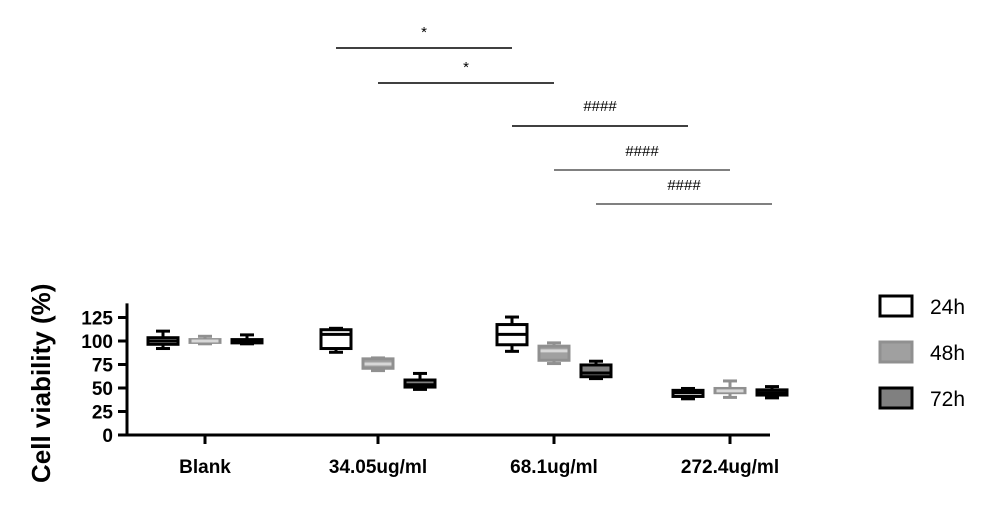 The image size is (999, 515). What do you see at coordinates (479, 456) in the screenshot?
I see `x-axis-ticks: Blank 34.05ug/ml 68.1ug/ml 272.4ug/ml` at bounding box center [479, 456].